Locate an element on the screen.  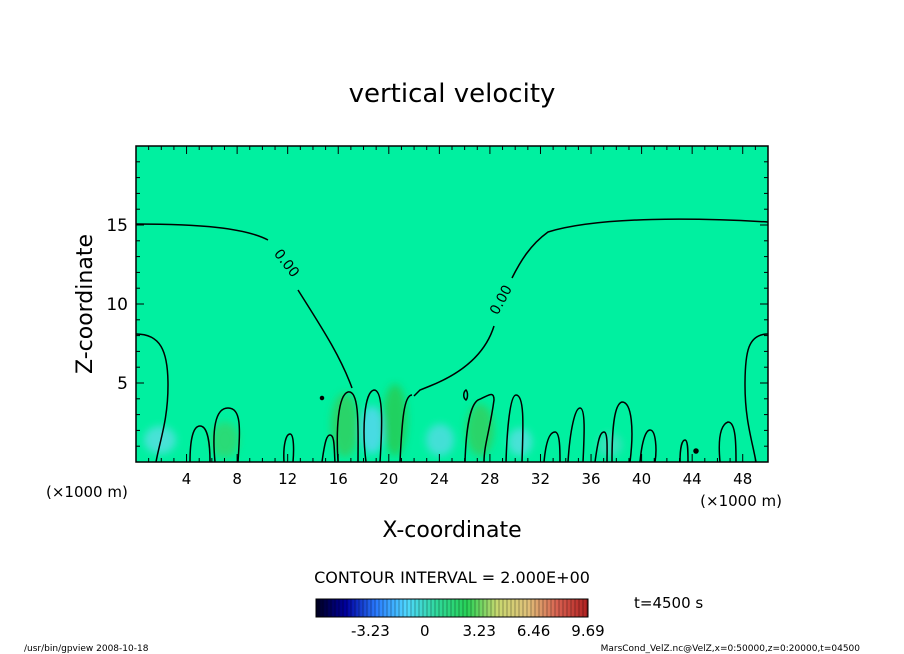
x-tick-label: 40 is located at coordinates (641, 479).